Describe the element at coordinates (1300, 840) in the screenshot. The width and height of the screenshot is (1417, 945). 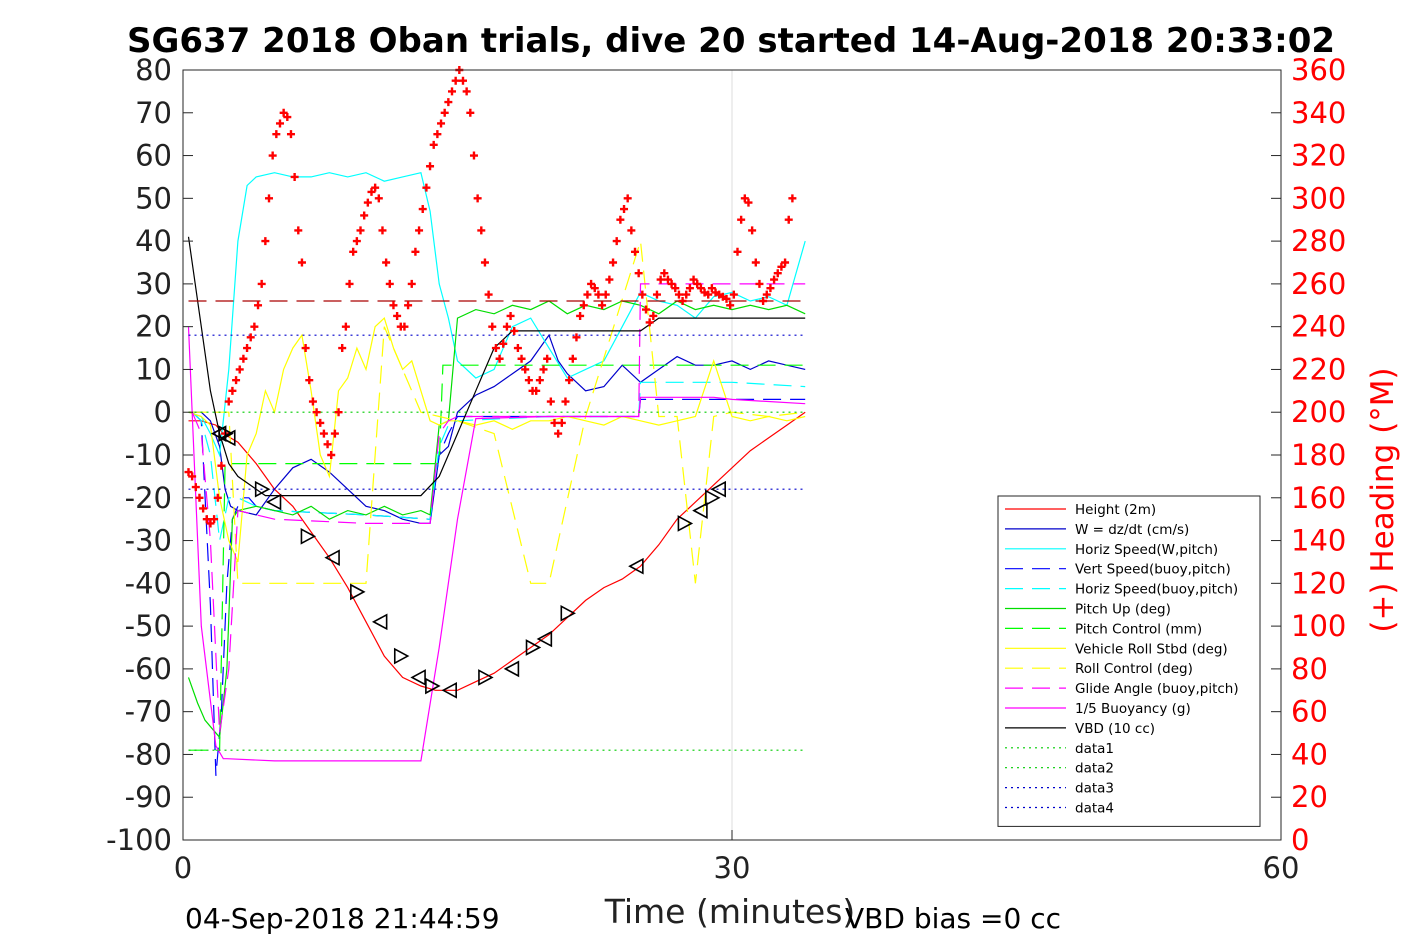
I see `right-tick-label: 0` at that location.